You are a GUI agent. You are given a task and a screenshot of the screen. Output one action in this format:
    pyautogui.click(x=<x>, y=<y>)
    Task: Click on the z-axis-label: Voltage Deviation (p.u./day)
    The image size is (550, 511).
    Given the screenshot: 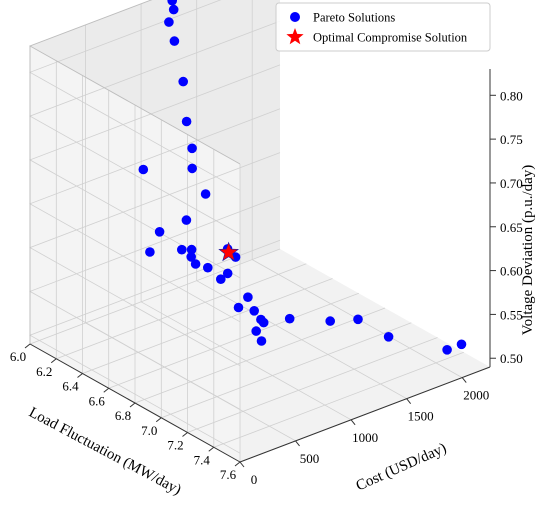 What is the action you would take?
    pyautogui.click(x=528, y=250)
    